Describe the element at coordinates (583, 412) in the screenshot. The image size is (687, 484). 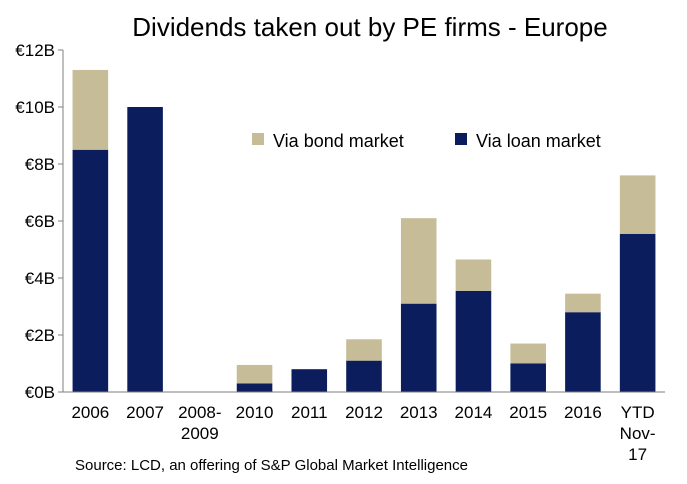
I see `x-tick-label: 2016` at that location.